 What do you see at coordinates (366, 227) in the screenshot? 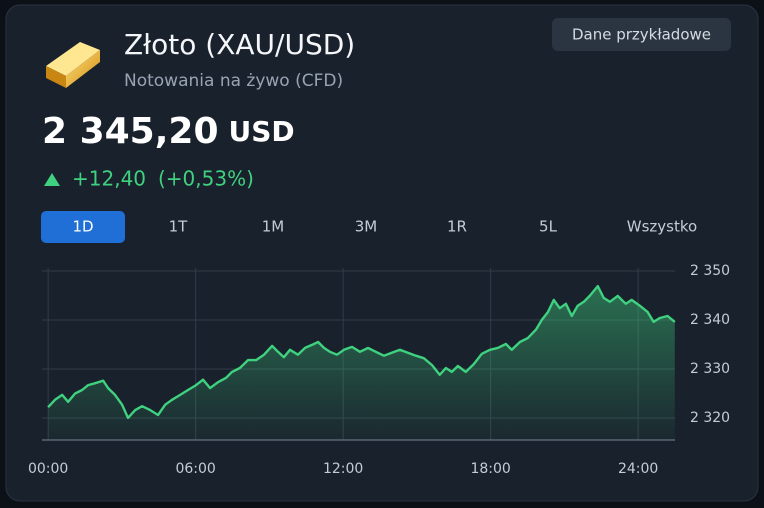
I see `tab: 3M` at bounding box center [366, 227].